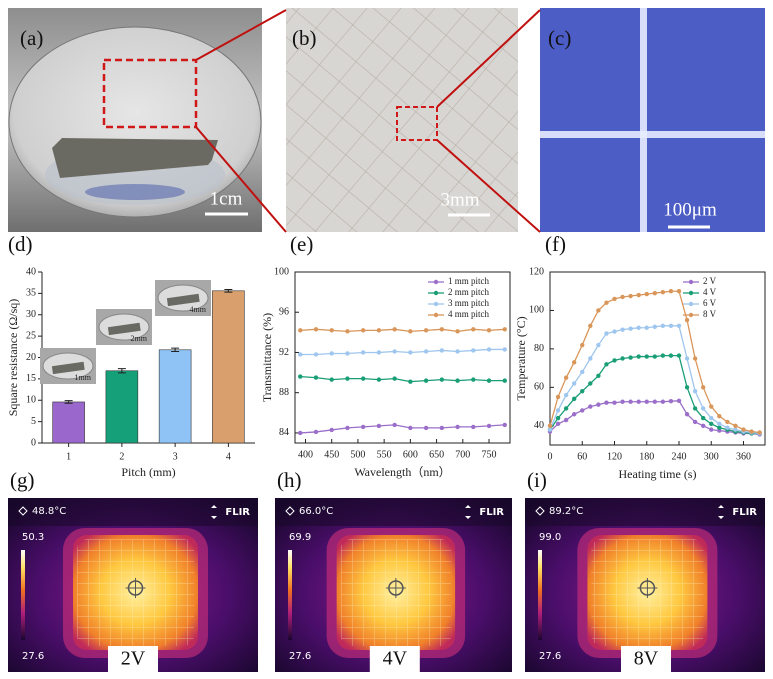 This screenshot has width=773, height=679. What do you see at coordinates (566, 511) in the screenshot?
I see `spot-temp: 89.2°C` at bounding box center [566, 511].